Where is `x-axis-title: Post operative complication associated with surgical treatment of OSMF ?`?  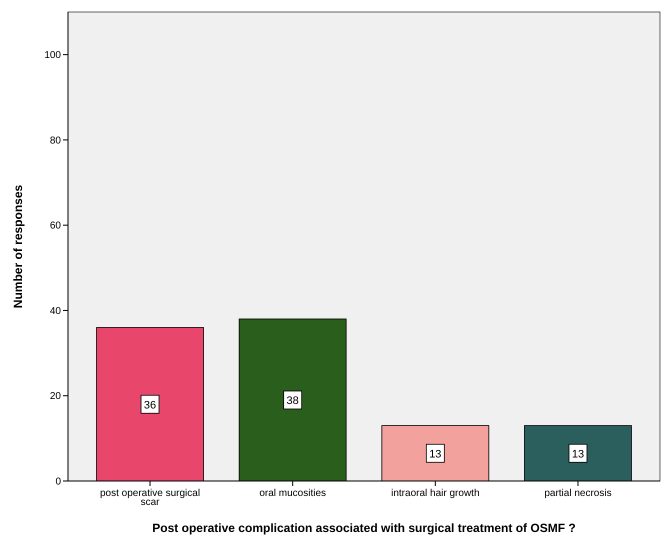
x-axis-title: Post operative complication associated with surgical treatment of OSMF ? is located at coordinates (364, 528).